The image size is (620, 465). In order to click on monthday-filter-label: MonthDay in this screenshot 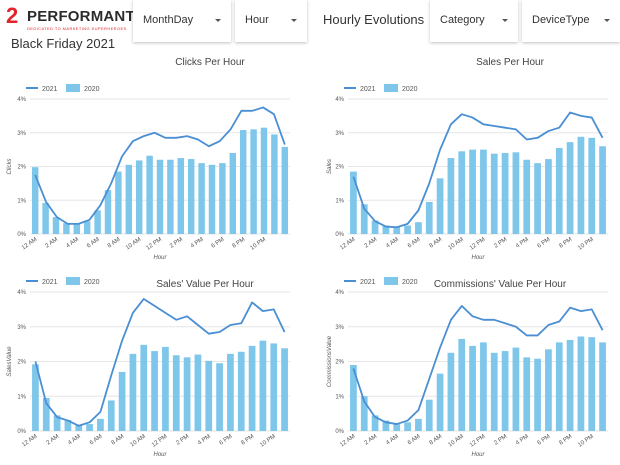, I will do `click(168, 20)`.